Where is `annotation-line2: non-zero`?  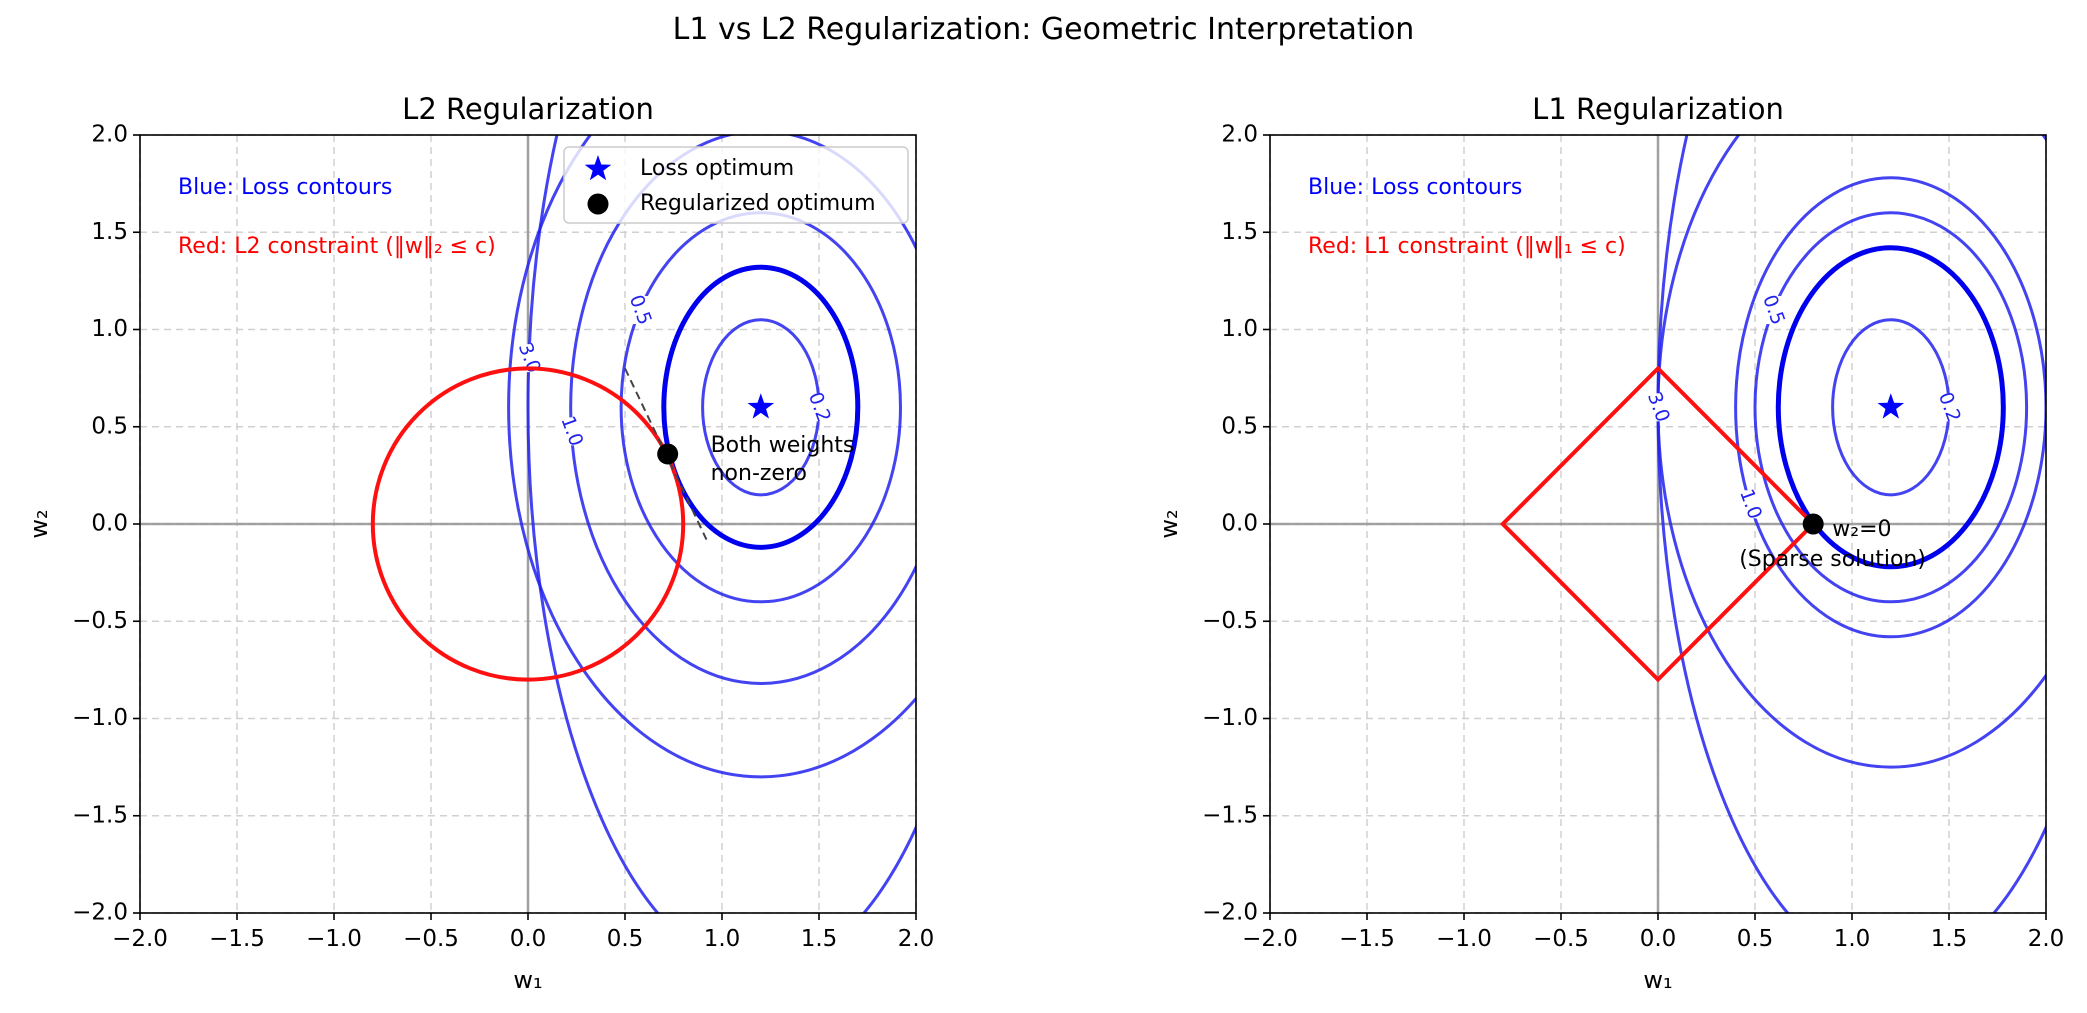
annotation-line2: non-zero is located at coordinates (759, 473).